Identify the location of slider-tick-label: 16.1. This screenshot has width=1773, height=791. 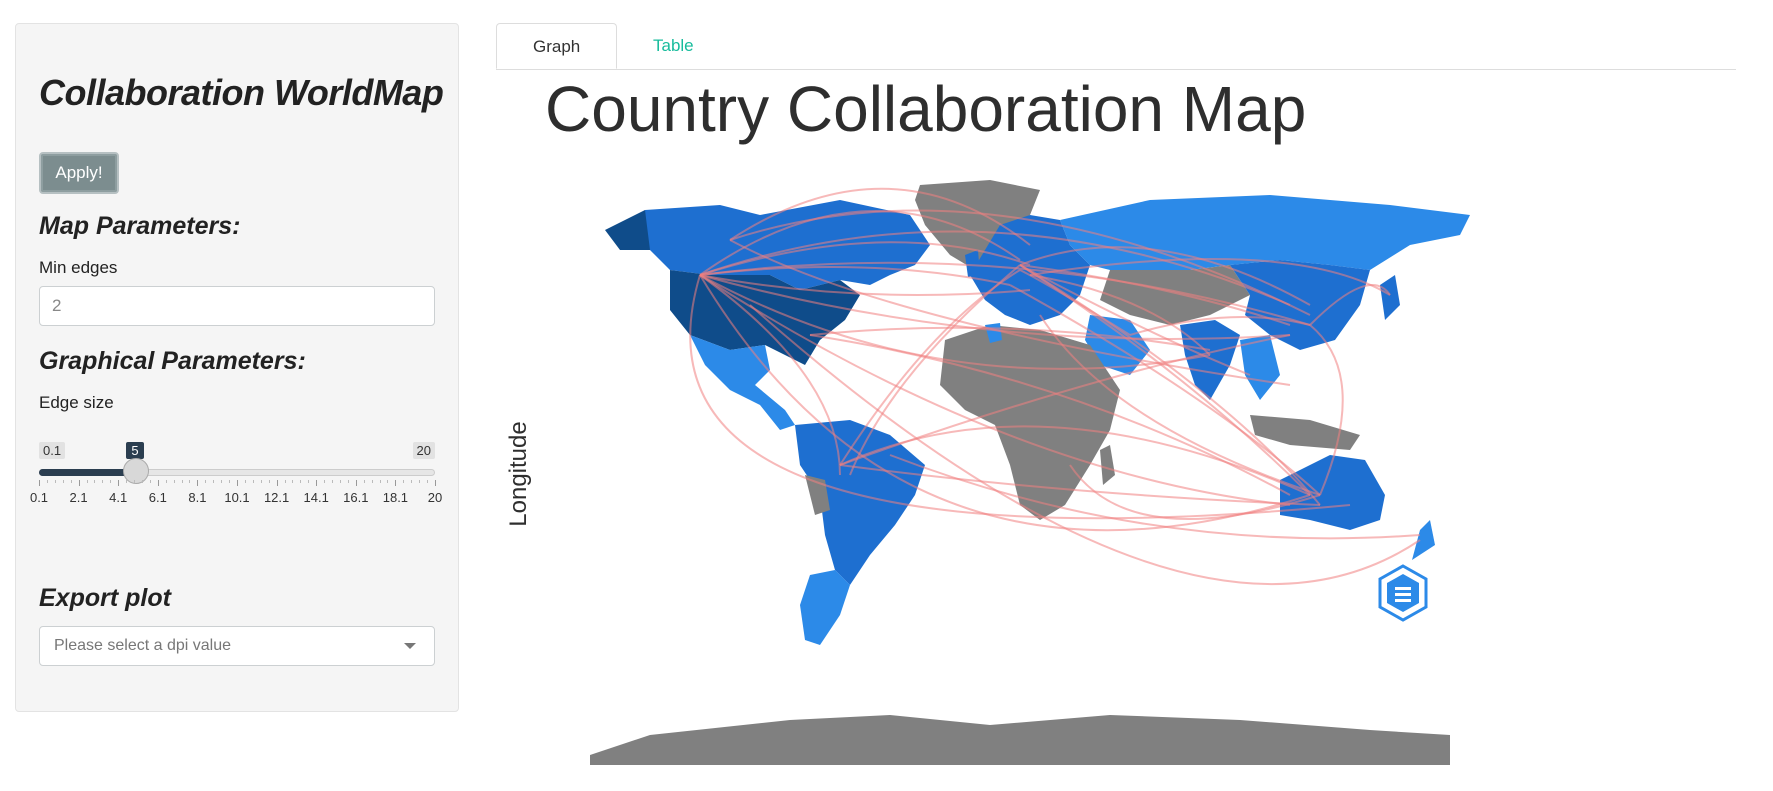
(356, 497).